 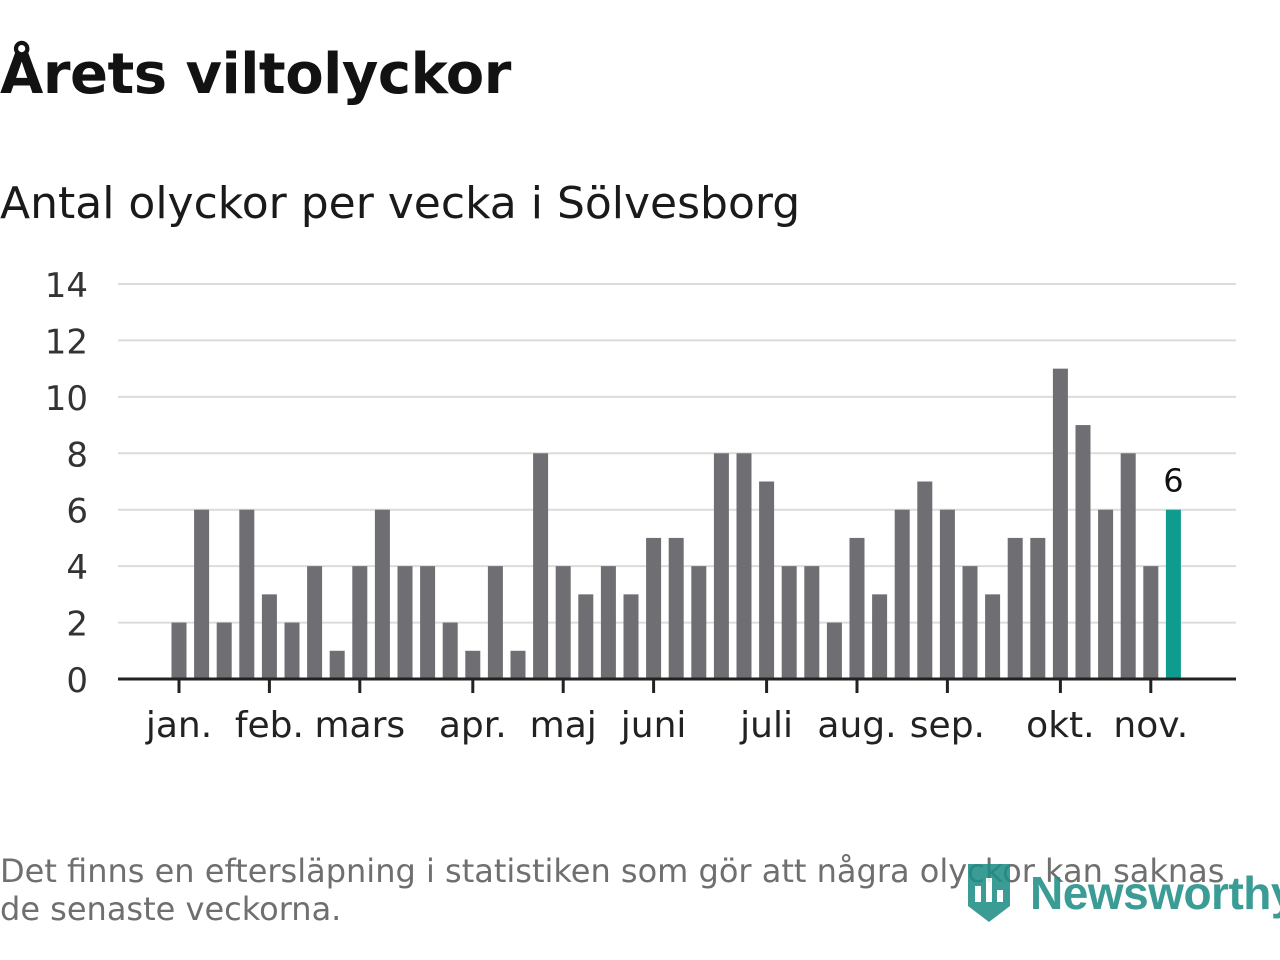 I want to click on y-tick-label: 10, so click(x=66, y=399).